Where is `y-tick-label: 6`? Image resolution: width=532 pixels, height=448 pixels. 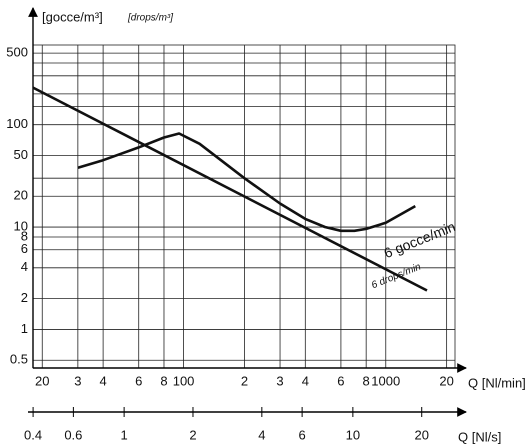
y-tick-label: 6 is located at coordinates (24, 248).